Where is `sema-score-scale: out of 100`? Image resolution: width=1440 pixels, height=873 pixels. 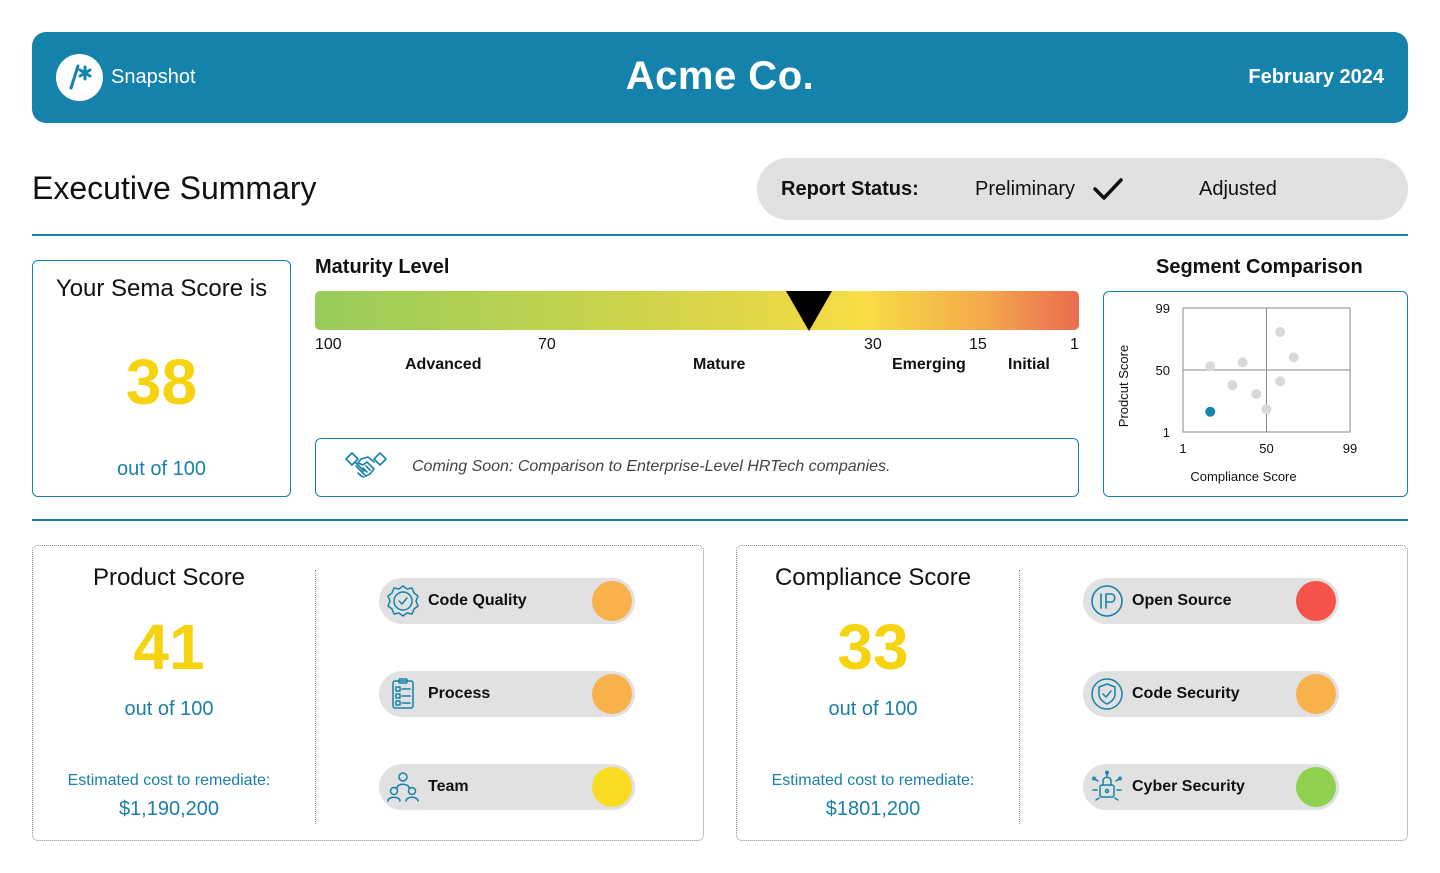 sema-score-scale: out of 100 is located at coordinates (161, 469).